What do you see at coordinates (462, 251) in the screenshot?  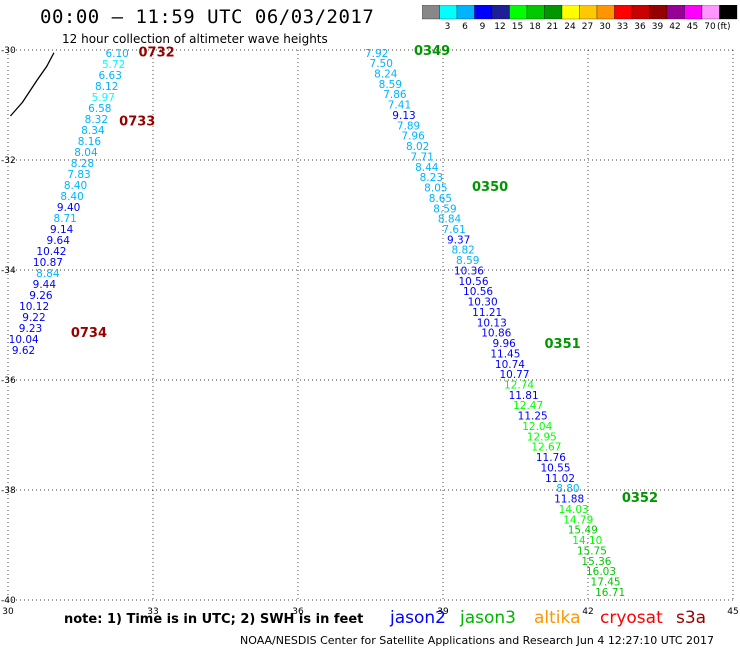 I see `wave-height-value: 8.82` at bounding box center [462, 251].